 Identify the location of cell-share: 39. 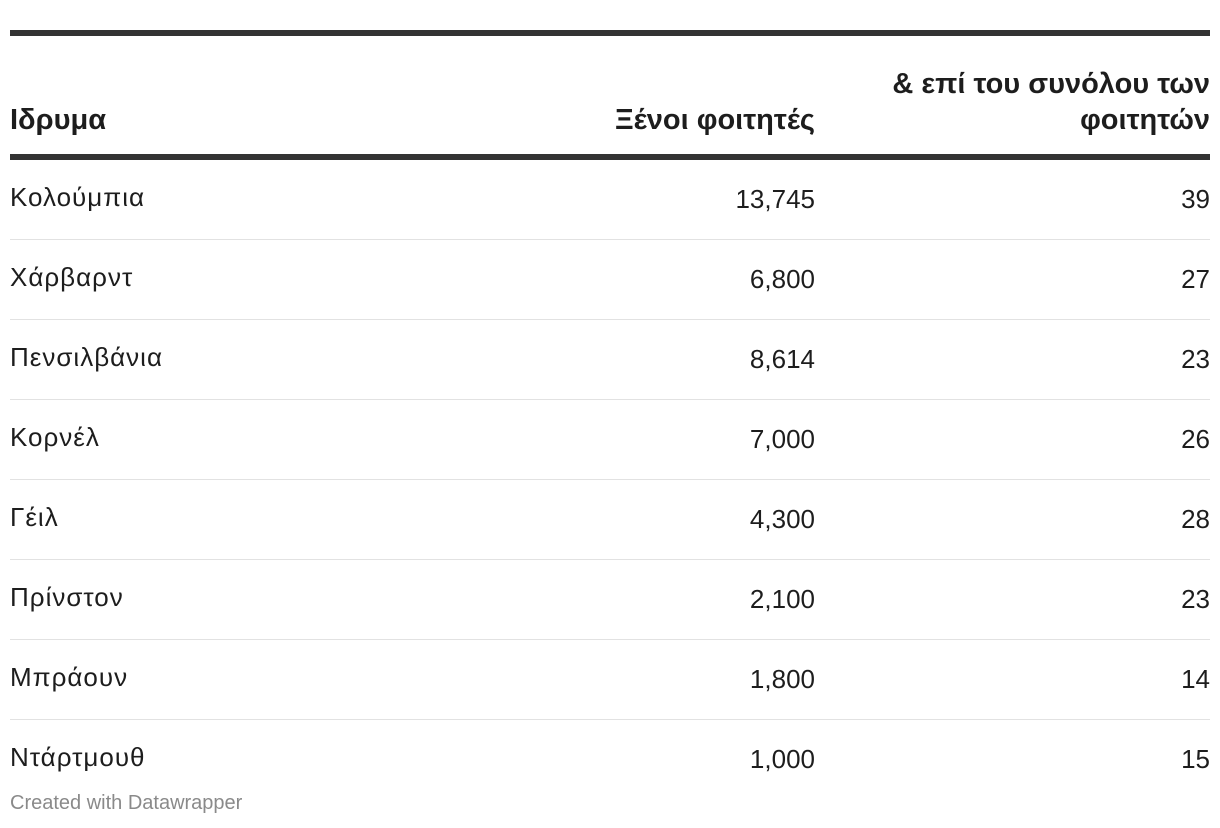
(1012, 198).